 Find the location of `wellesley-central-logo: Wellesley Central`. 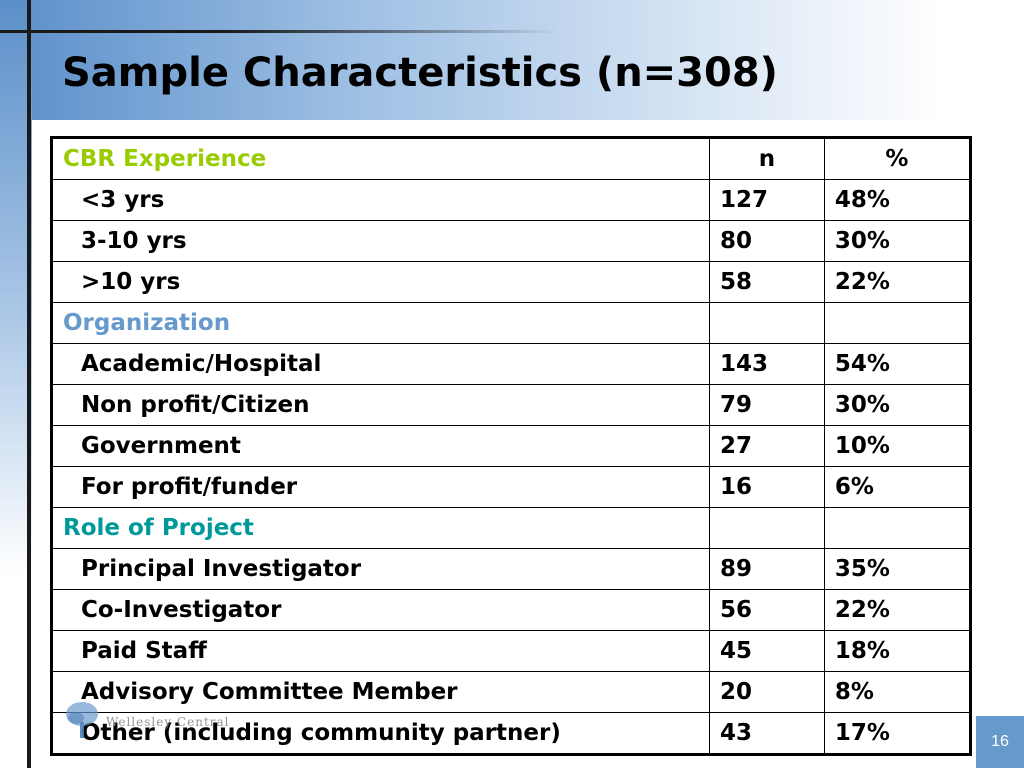

wellesley-central-logo: Wellesley Central is located at coordinates (147, 722).